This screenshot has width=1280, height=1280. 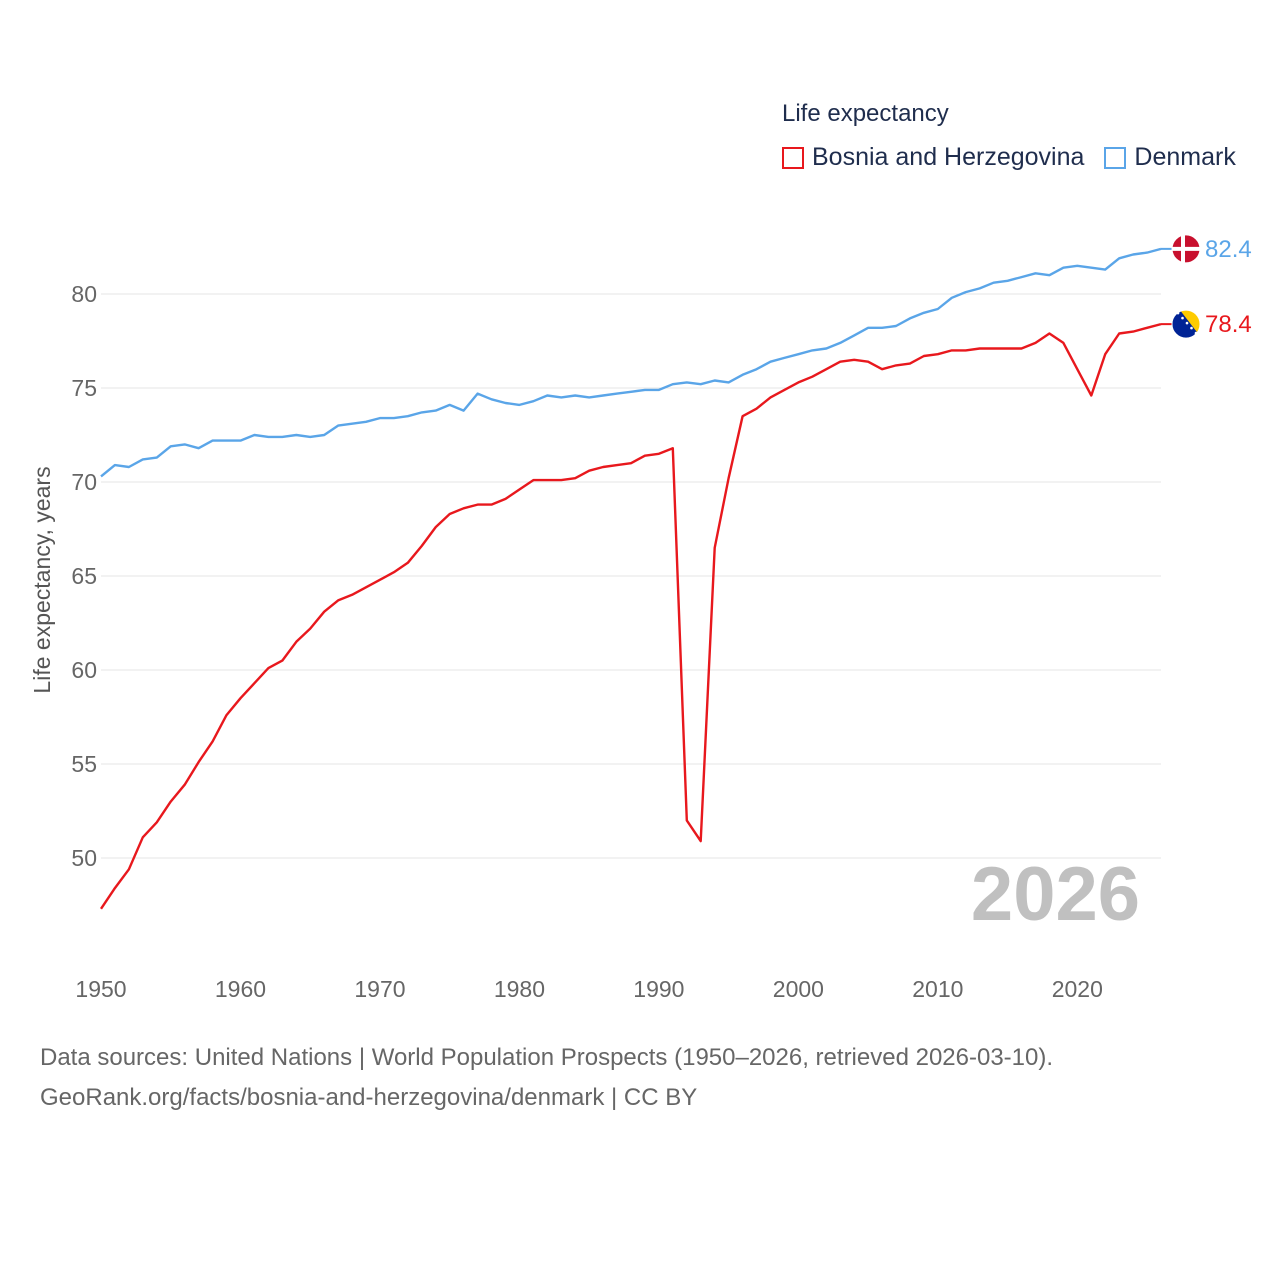 What do you see at coordinates (42, 579) in the screenshot?
I see `y-axis-label: Life expectancy, years` at bounding box center [42, 579].